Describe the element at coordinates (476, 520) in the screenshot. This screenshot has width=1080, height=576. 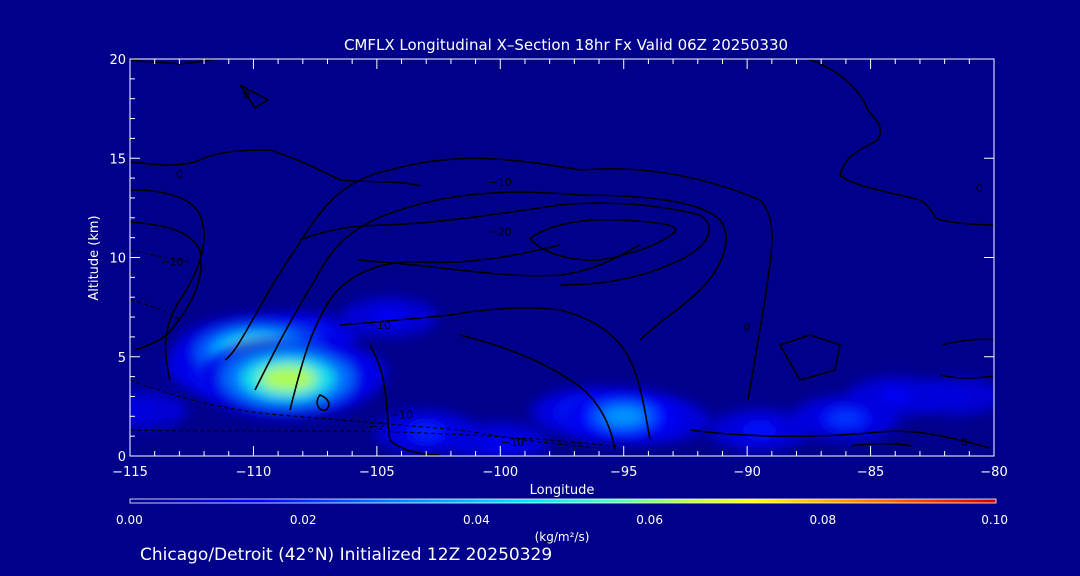
I see `colorbar-tick-label-2: 0.04` at that location.